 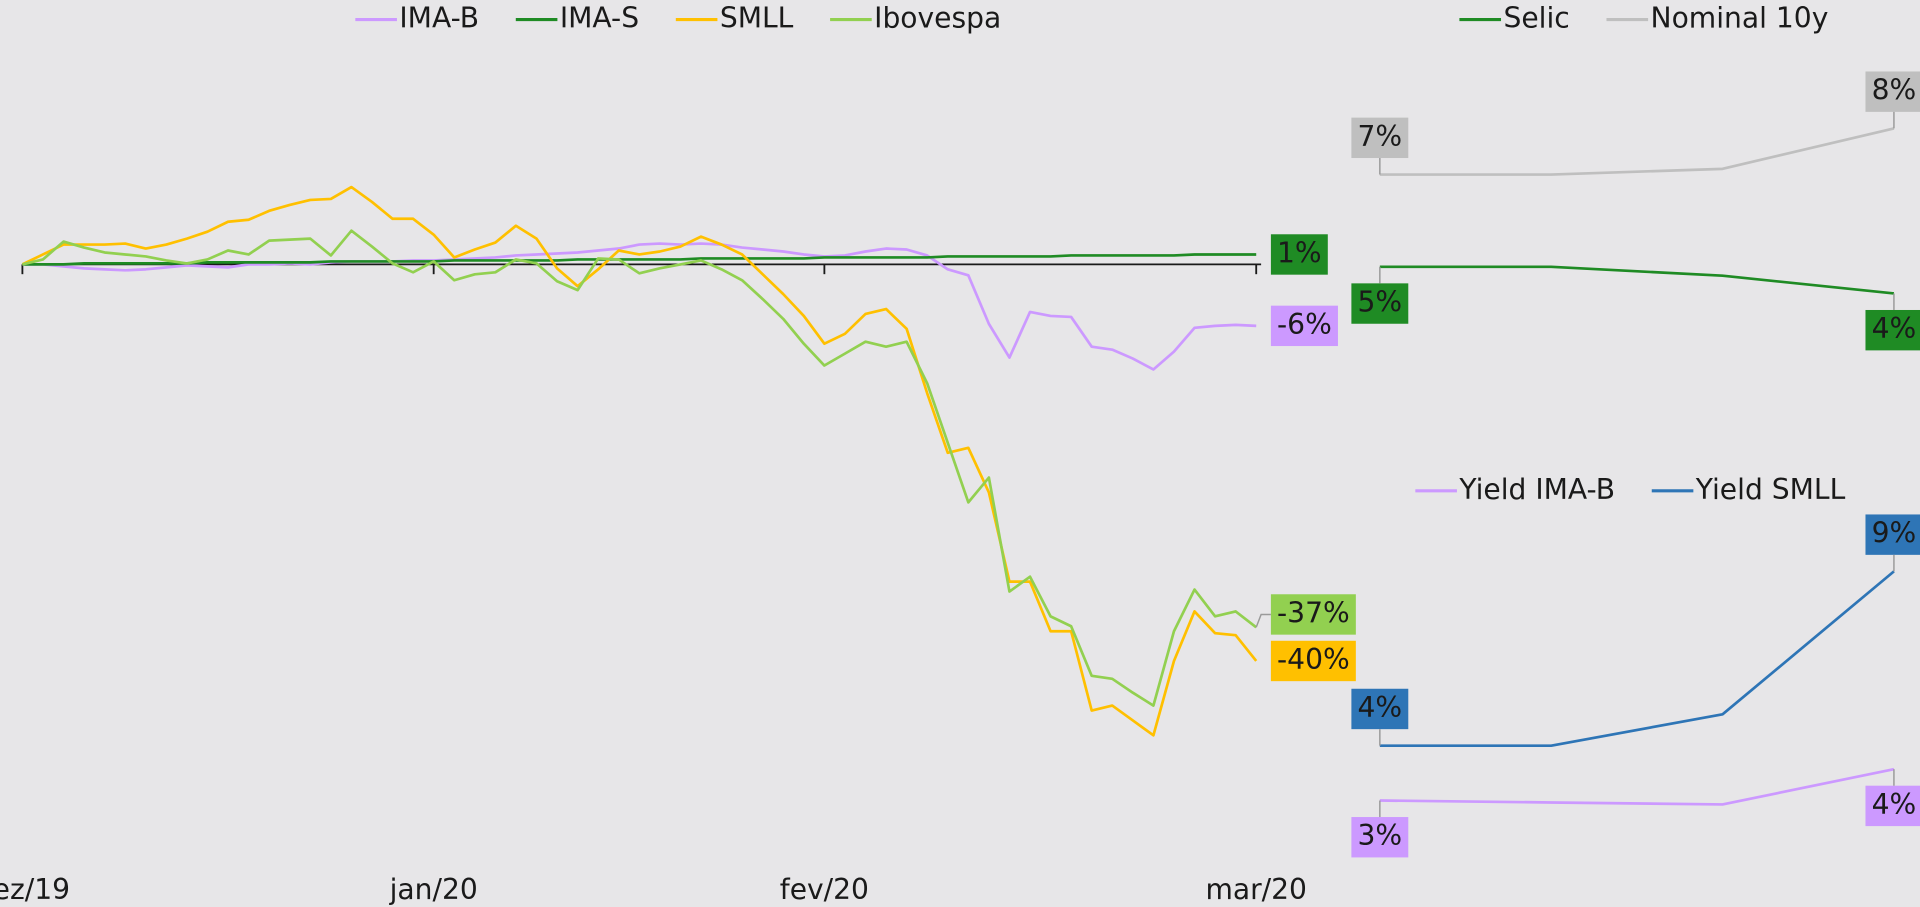 I want to click on legend-label: IMA-S, so click(x=599, y=18).